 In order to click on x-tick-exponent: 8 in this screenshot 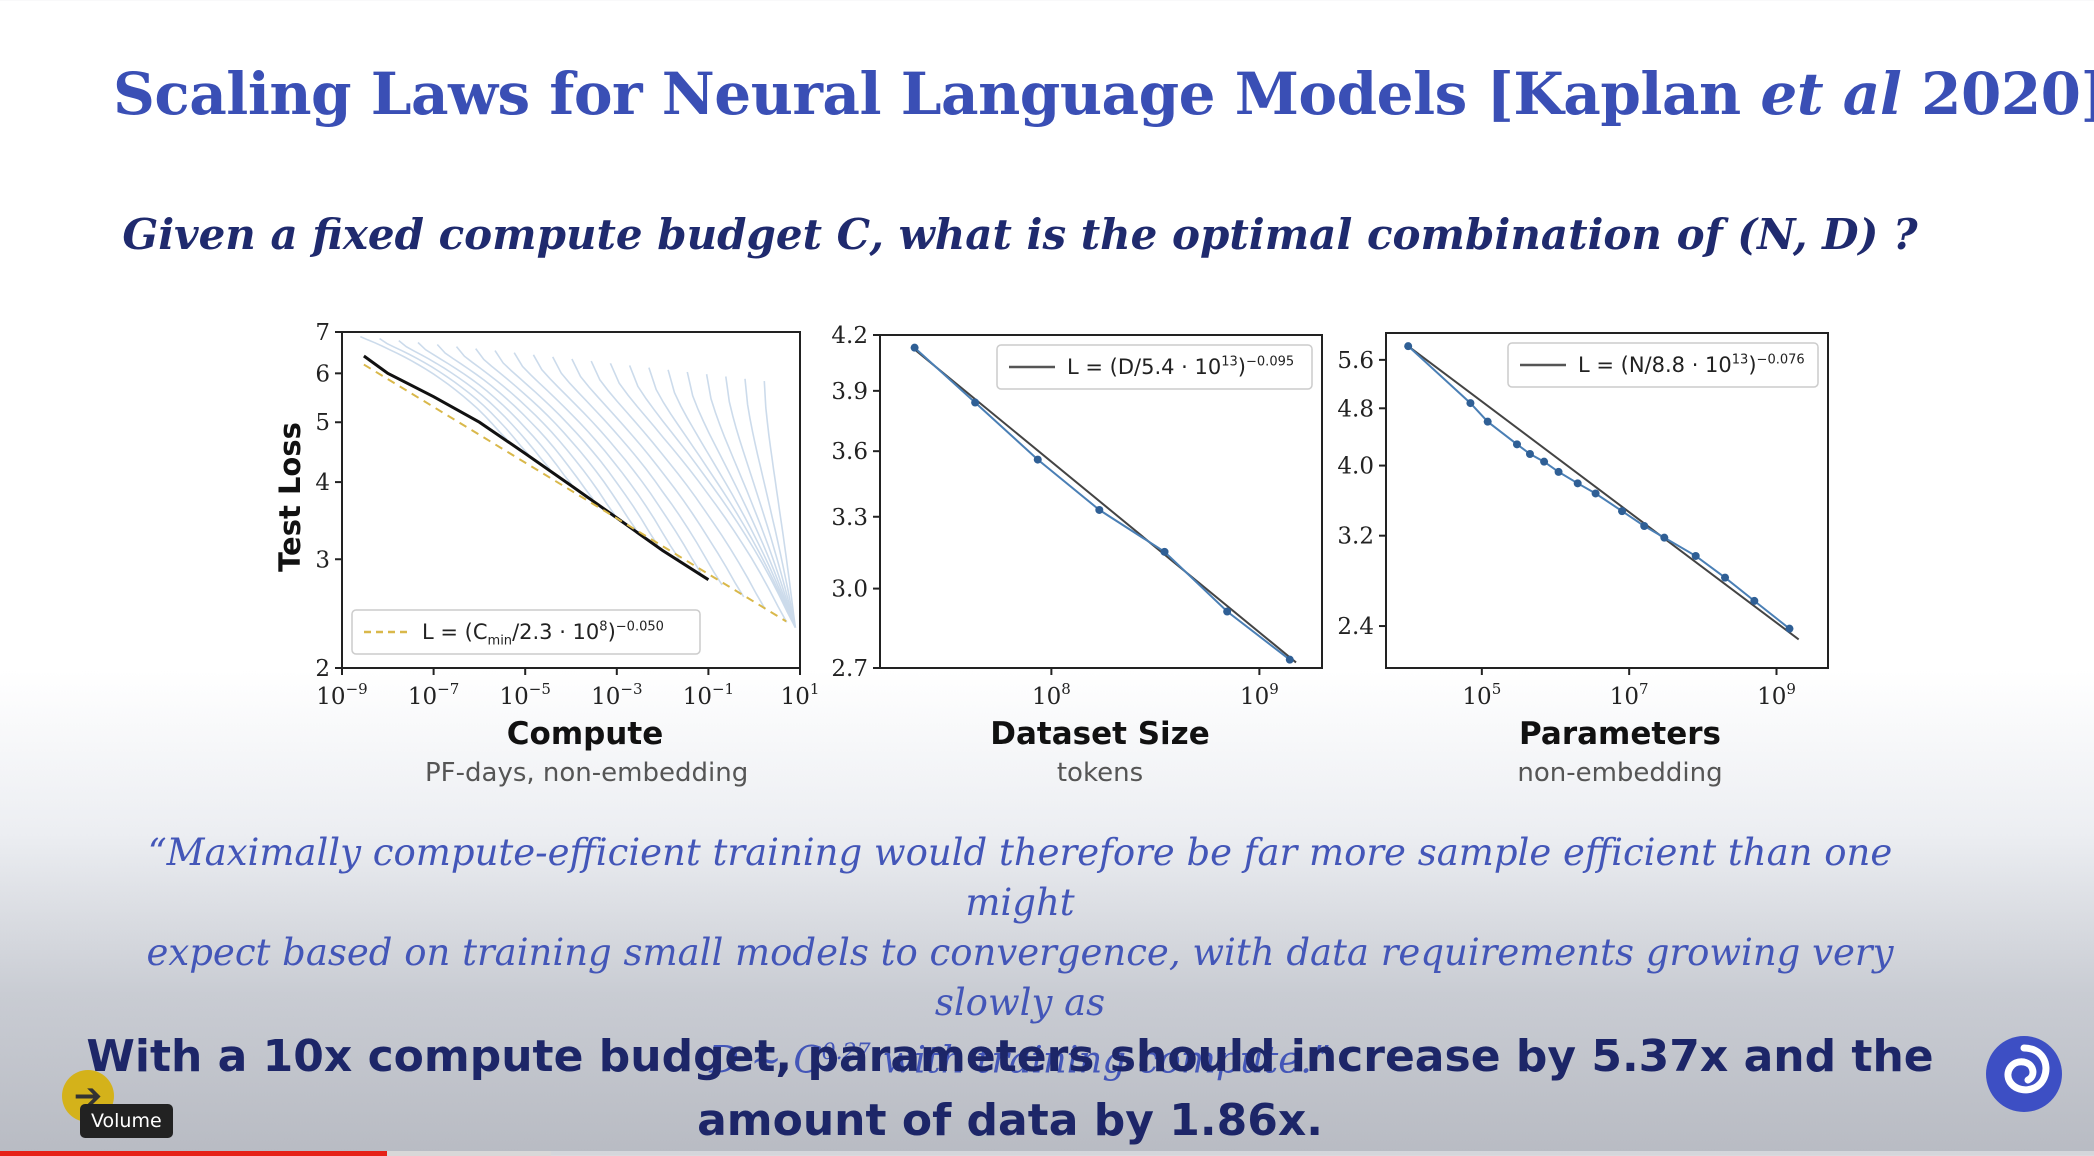, I will do `click(1066, 689)`.